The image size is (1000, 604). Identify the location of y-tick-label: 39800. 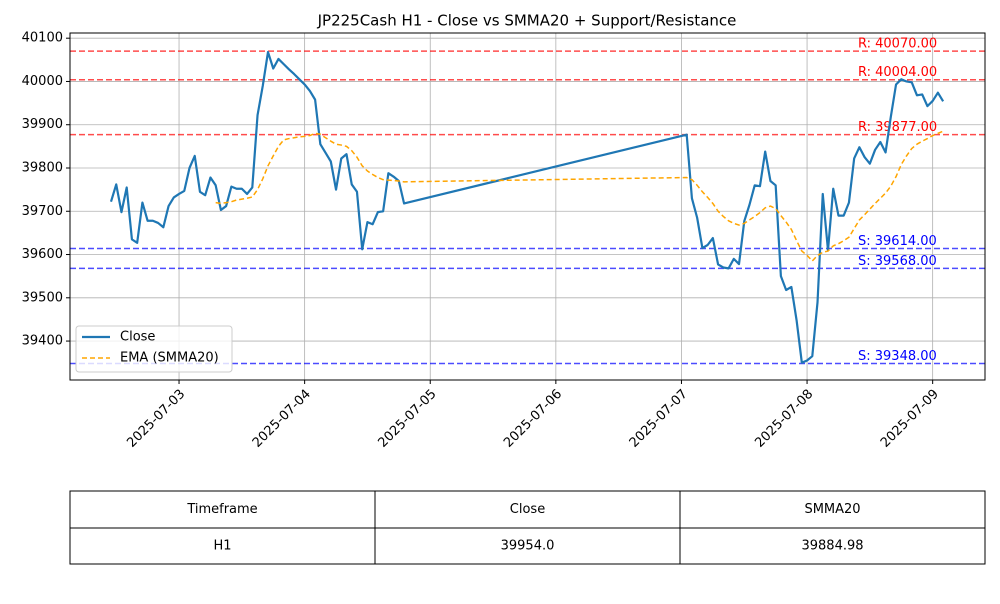
(42, 167).